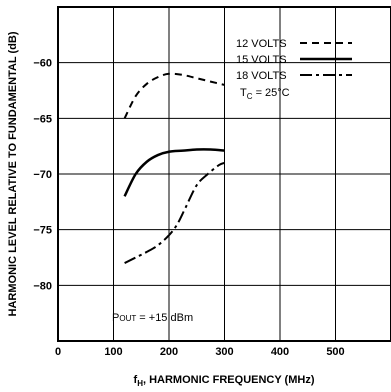 This screenshot has height=392, width=391. Describe the element at coordinates (224, 352) in the screenshot. I see `x-tick-label-300: 300` at that location.